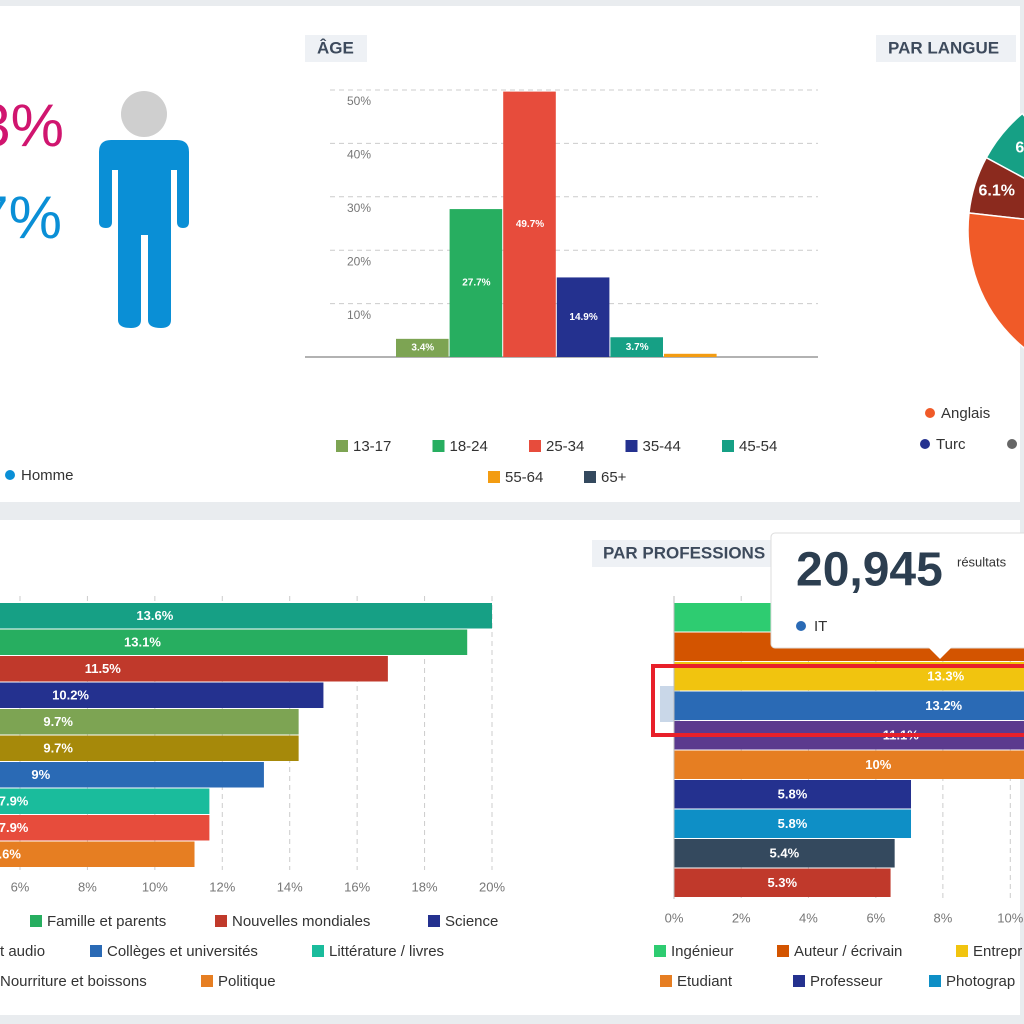  What do you see at coordinates (142, 642) in the screenshot?
I see `value-label: 13.1%` at bounding box center [142, 642].